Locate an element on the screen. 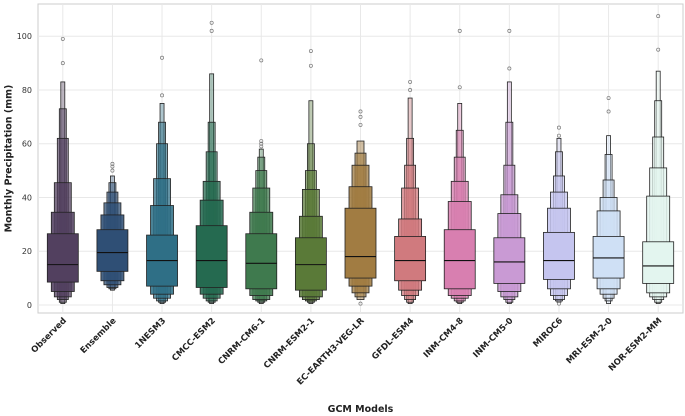  boxen-GFDL-ESM4 is located at coordinates (410, 191).